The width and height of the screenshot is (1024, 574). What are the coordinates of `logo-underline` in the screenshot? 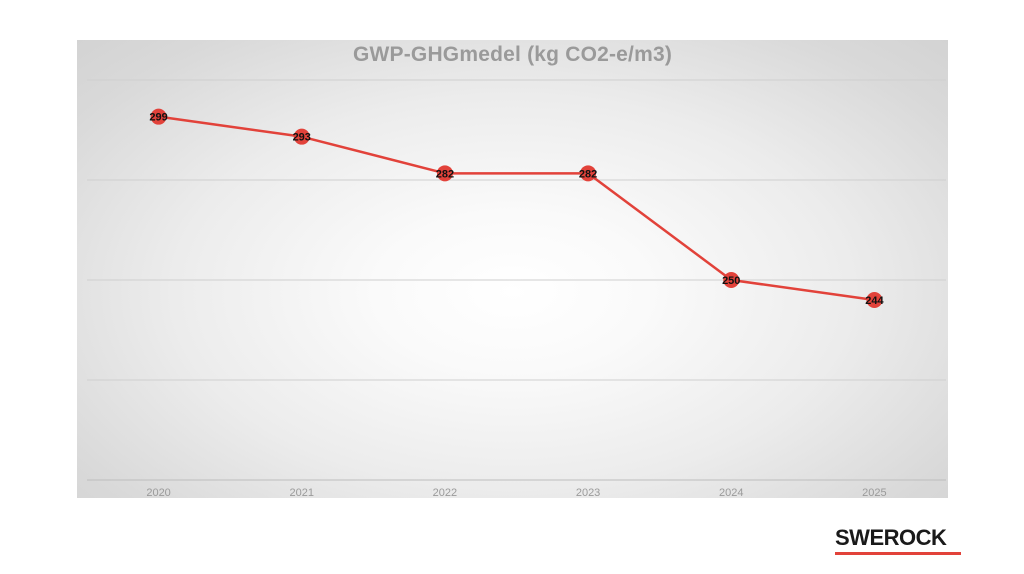 It's located at (898, 553).